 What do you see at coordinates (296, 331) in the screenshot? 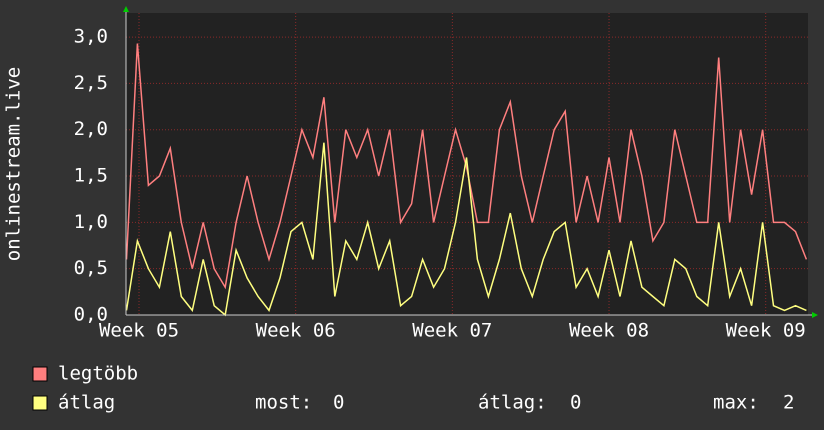
I see `x-tick-label: Week 06` at bounding box center [296, 331].